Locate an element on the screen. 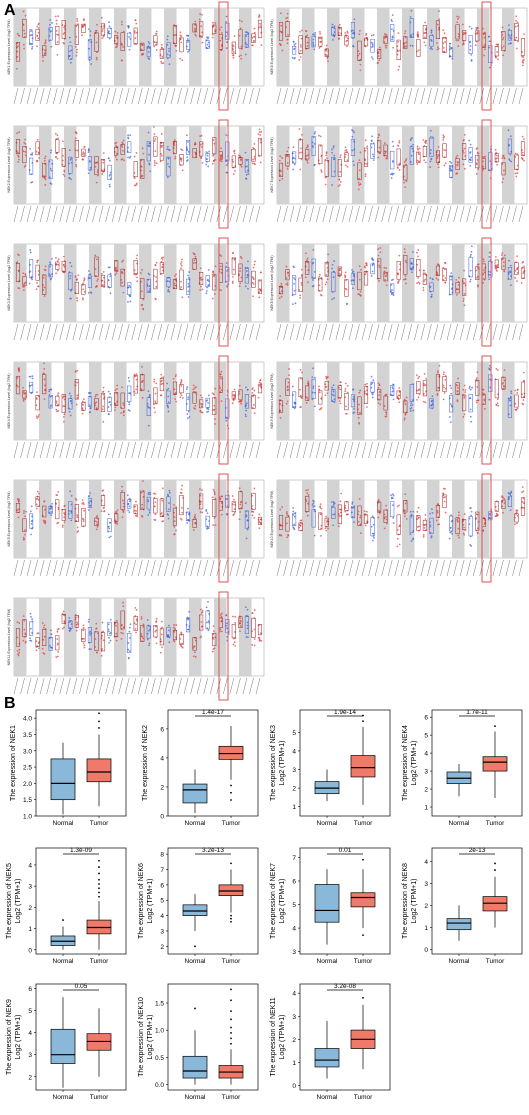 The height and width of the screenshot is (1115, 529). pancancer-panel-nek6: NEK6 Expression Level (log2 TPM) is located at coordinates (398, 56).